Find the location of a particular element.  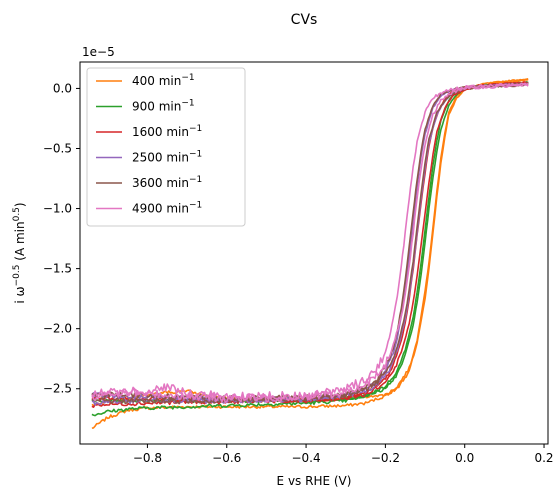

y-tick-label: 0.0 is located at coordinates (62, 88).